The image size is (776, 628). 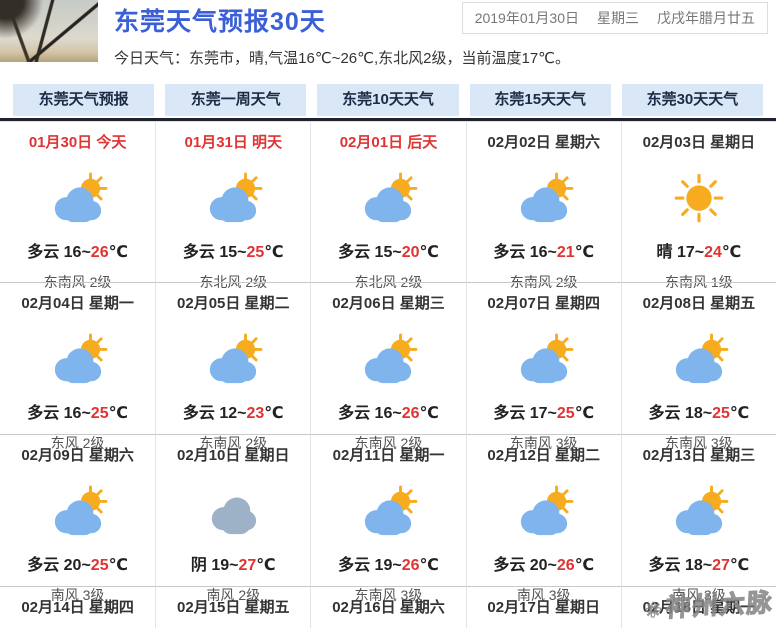 What do you see at coordinates (543, 206) in the screenshot?
I see `forecast-cell: 02月02日 星期六 多云 16~21℃ 东南风 2级` at bounding box center [543, 206].